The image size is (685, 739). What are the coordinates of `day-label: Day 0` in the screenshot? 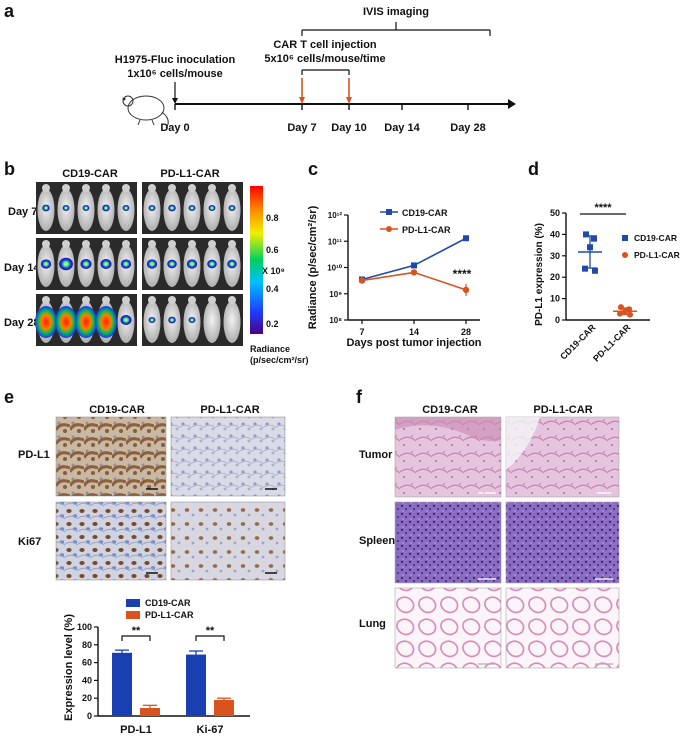 It's located at (174, 128).